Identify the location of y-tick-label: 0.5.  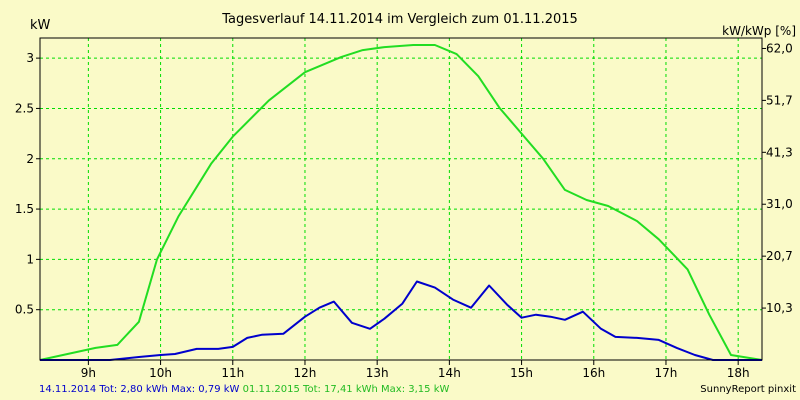
(24, 310).